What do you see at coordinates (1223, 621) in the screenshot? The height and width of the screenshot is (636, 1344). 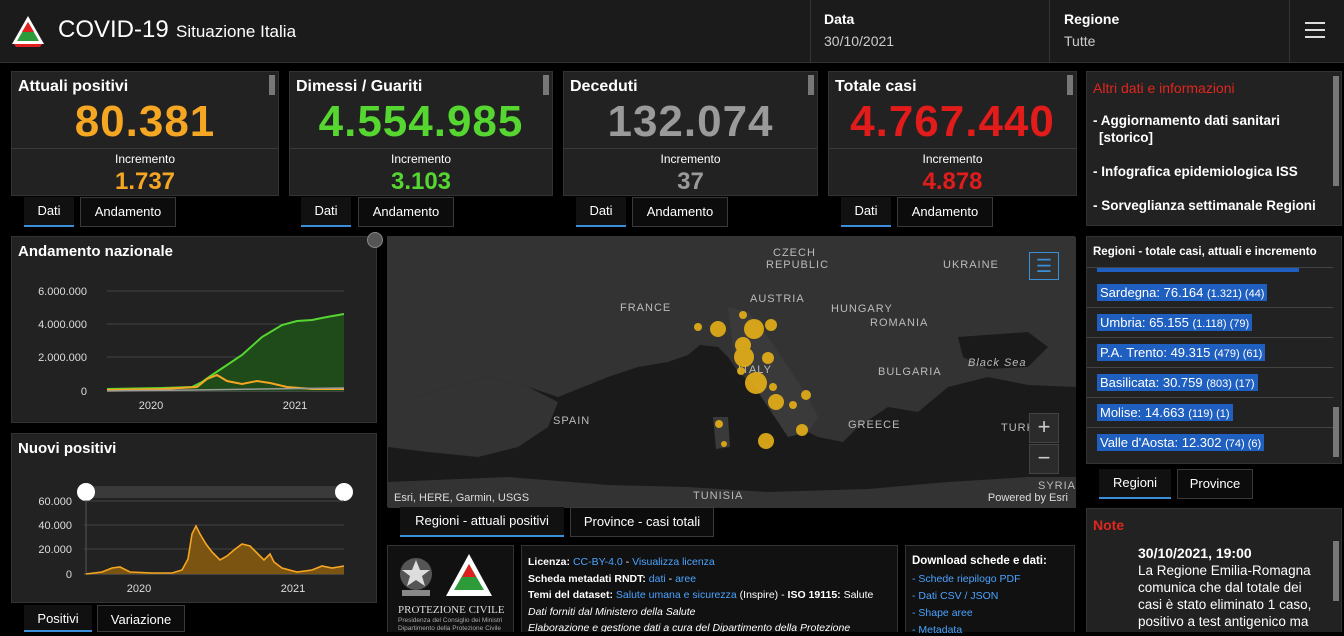 I see `note-line: positivo a test antigenico ma` at bounding box center [1223, 621].